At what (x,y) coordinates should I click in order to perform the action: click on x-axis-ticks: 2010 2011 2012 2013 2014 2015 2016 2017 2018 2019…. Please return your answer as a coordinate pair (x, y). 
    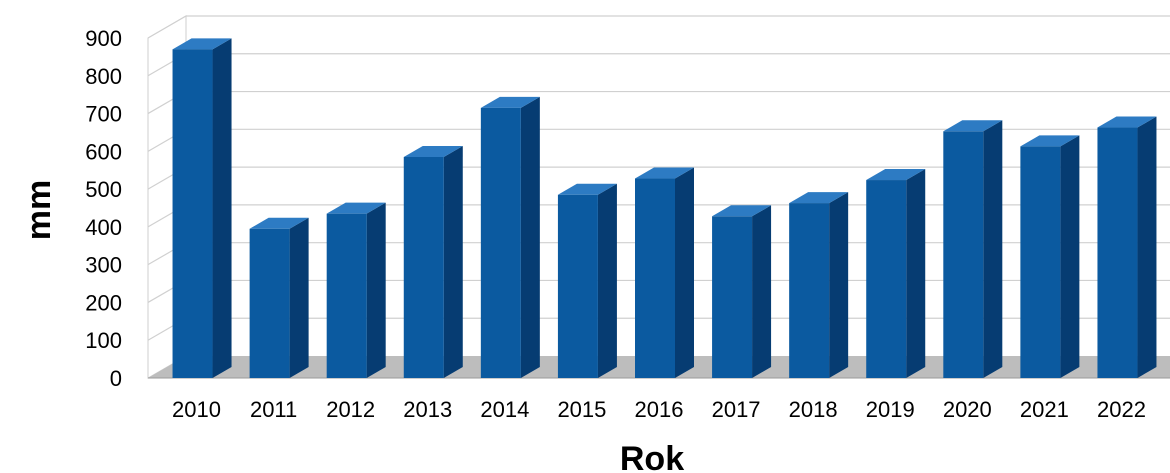
    Looking at the image, I should click on (659, 409).